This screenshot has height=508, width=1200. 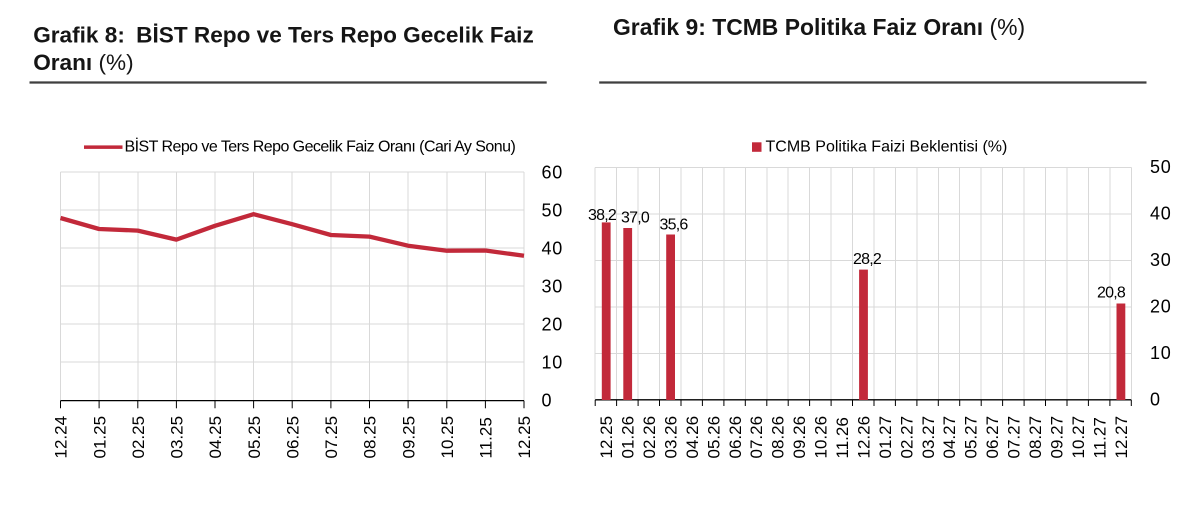 What do you see at coordinates (602, 215) in the screenshot?
I see `svg-text: 38,2` at bounding box center [602, 215].